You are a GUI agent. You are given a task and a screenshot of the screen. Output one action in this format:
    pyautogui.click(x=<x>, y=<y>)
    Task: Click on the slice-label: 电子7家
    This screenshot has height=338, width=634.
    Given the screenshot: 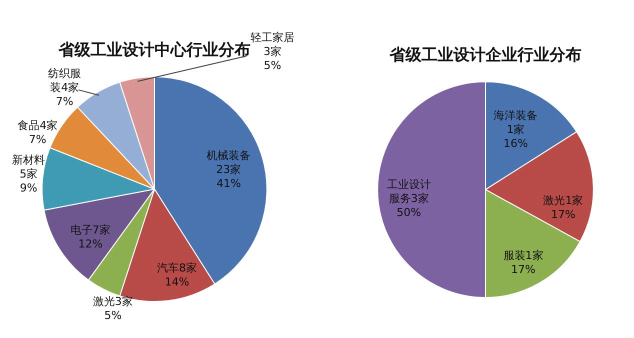 What is the action you would take?
    pyautogui.click(x=90, y=229)
    